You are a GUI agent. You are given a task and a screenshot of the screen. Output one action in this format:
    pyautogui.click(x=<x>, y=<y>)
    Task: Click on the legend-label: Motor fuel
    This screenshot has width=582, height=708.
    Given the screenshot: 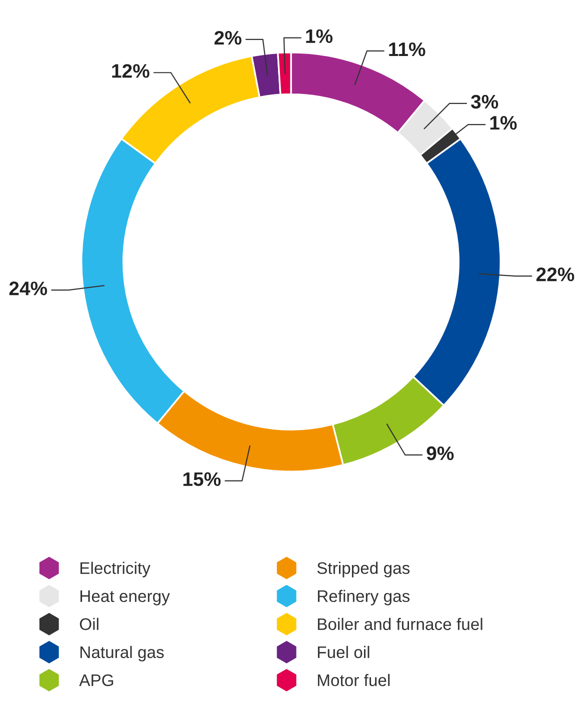 What is the action you would take?
    pyautogui.click(x=354, y=680)
    